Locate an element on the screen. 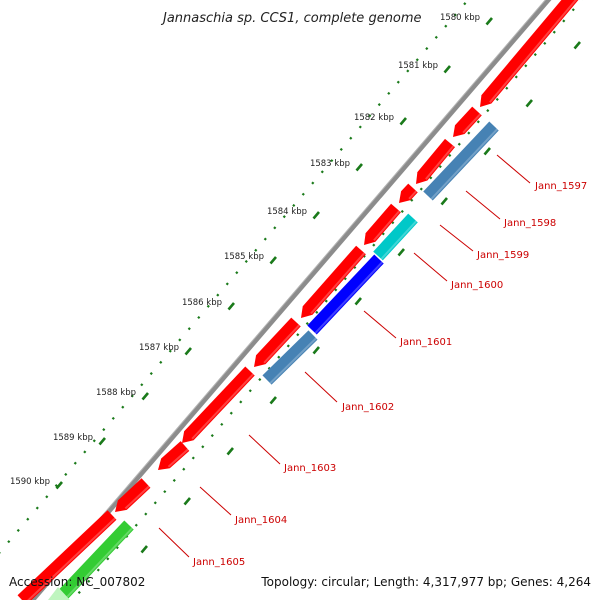 The height and width of the screenshot is (600, 600). gene-forward-jann-1602-a is located at coordinates (333, 281).